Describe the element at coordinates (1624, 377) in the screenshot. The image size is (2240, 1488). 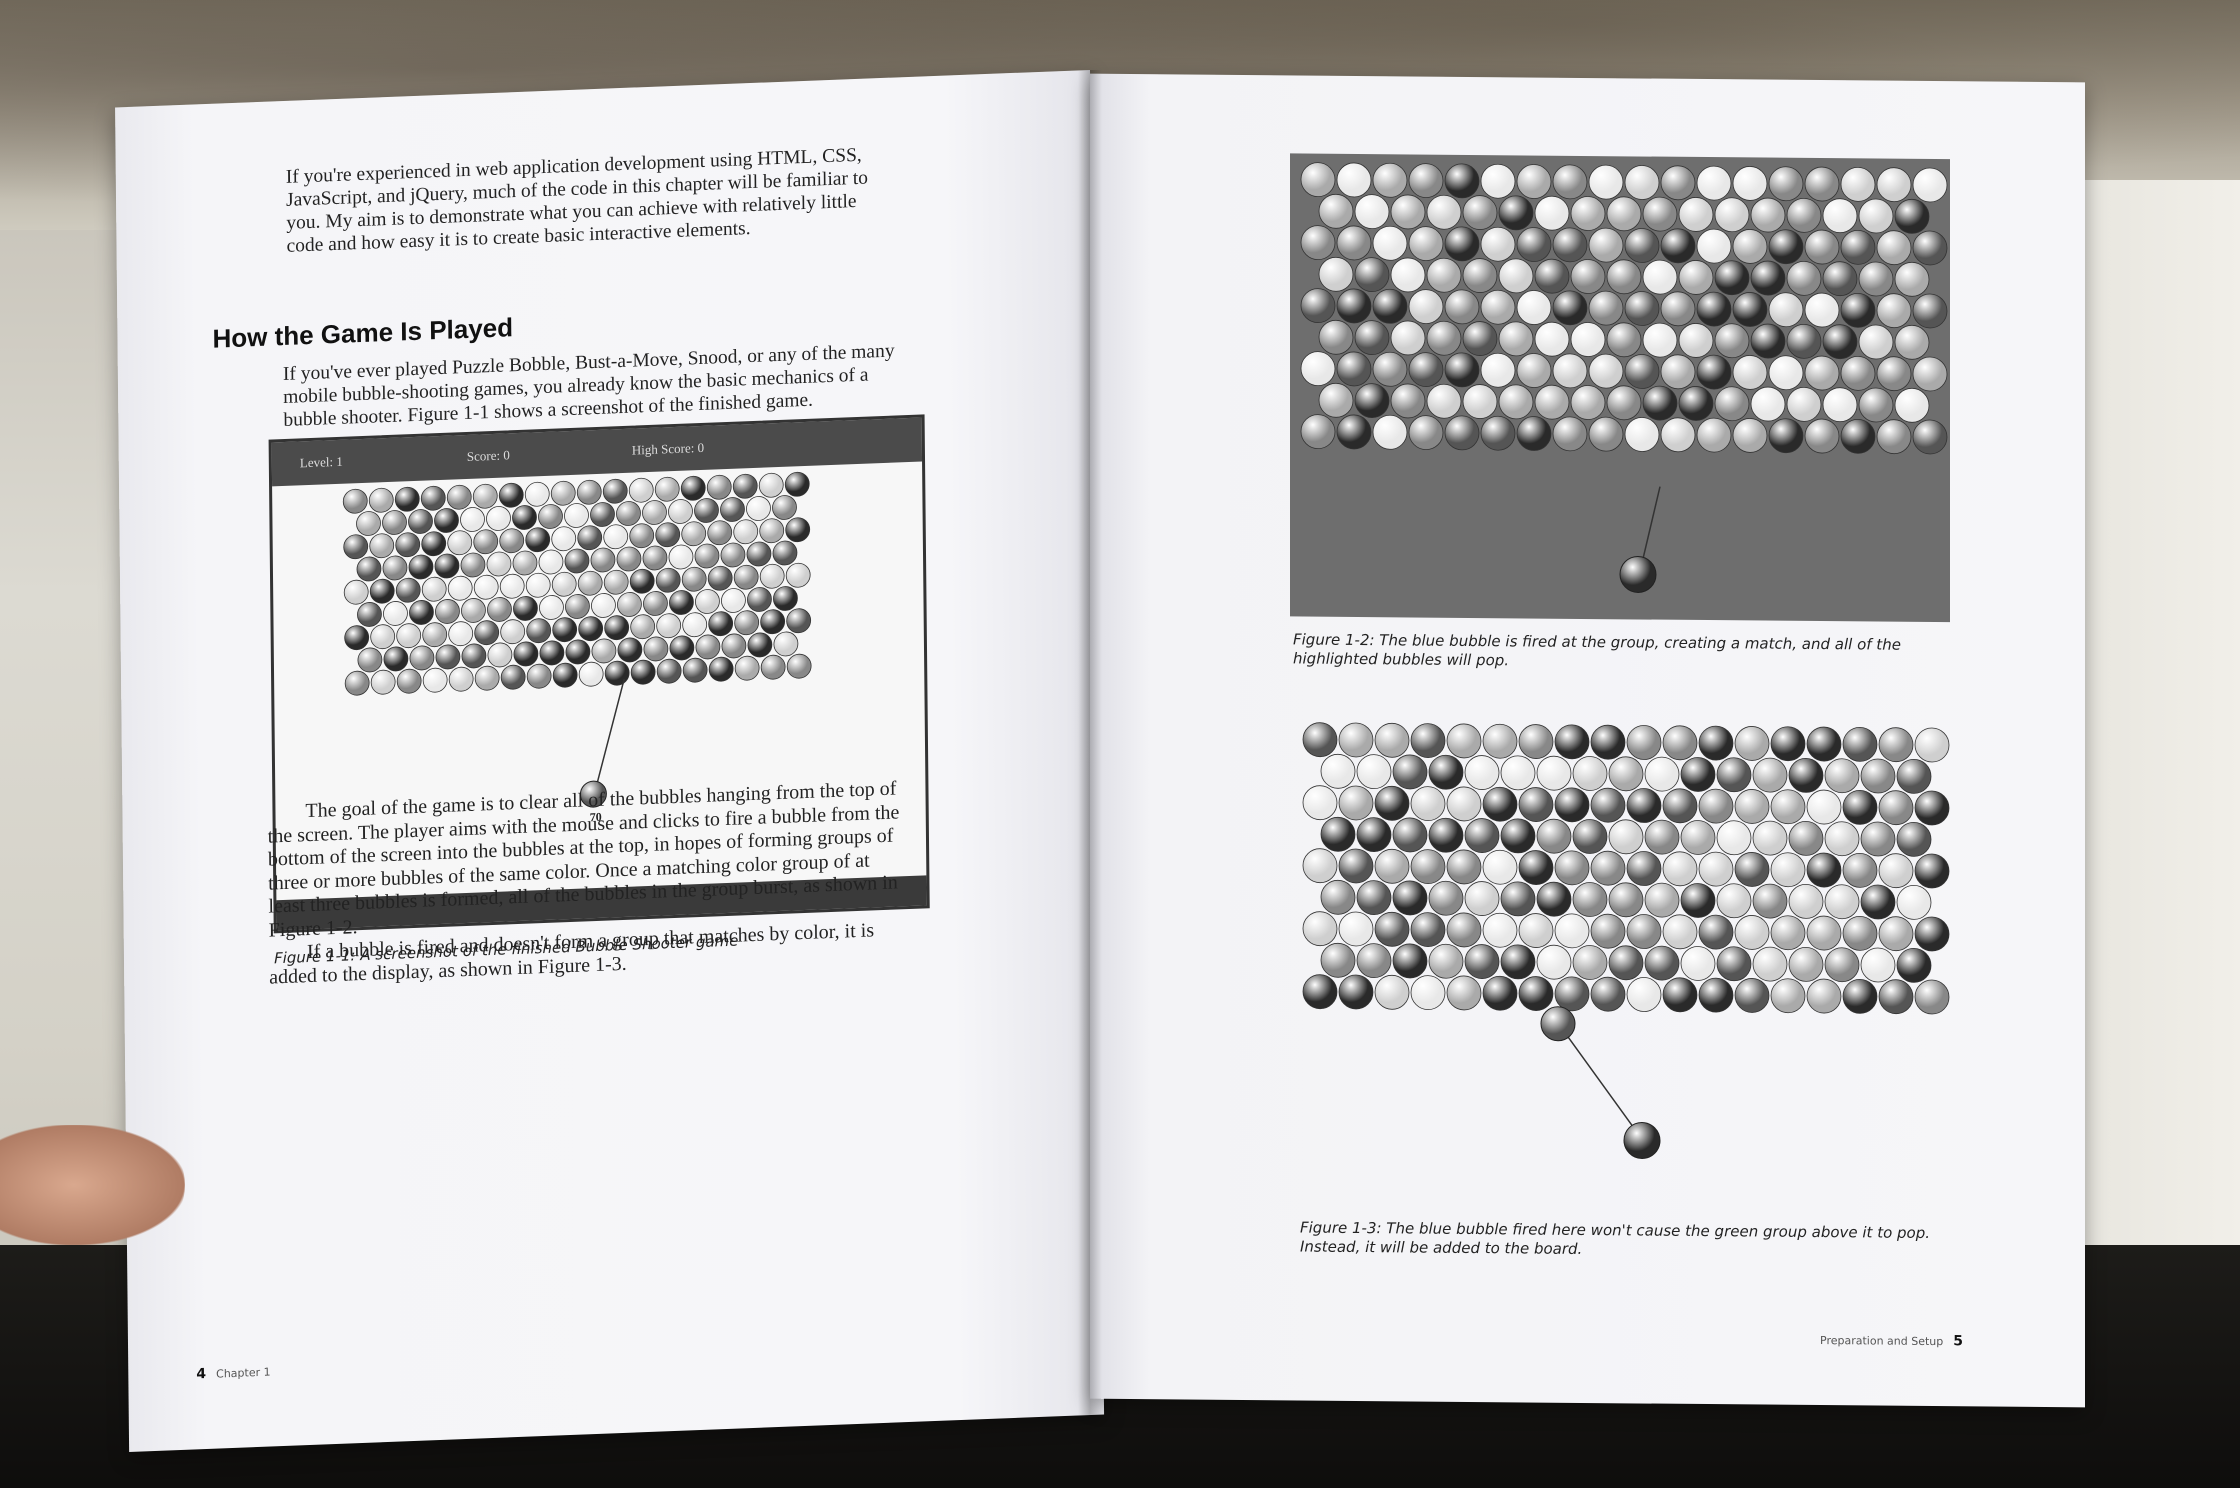
I see `figure-1-2-bubbles` at that location.